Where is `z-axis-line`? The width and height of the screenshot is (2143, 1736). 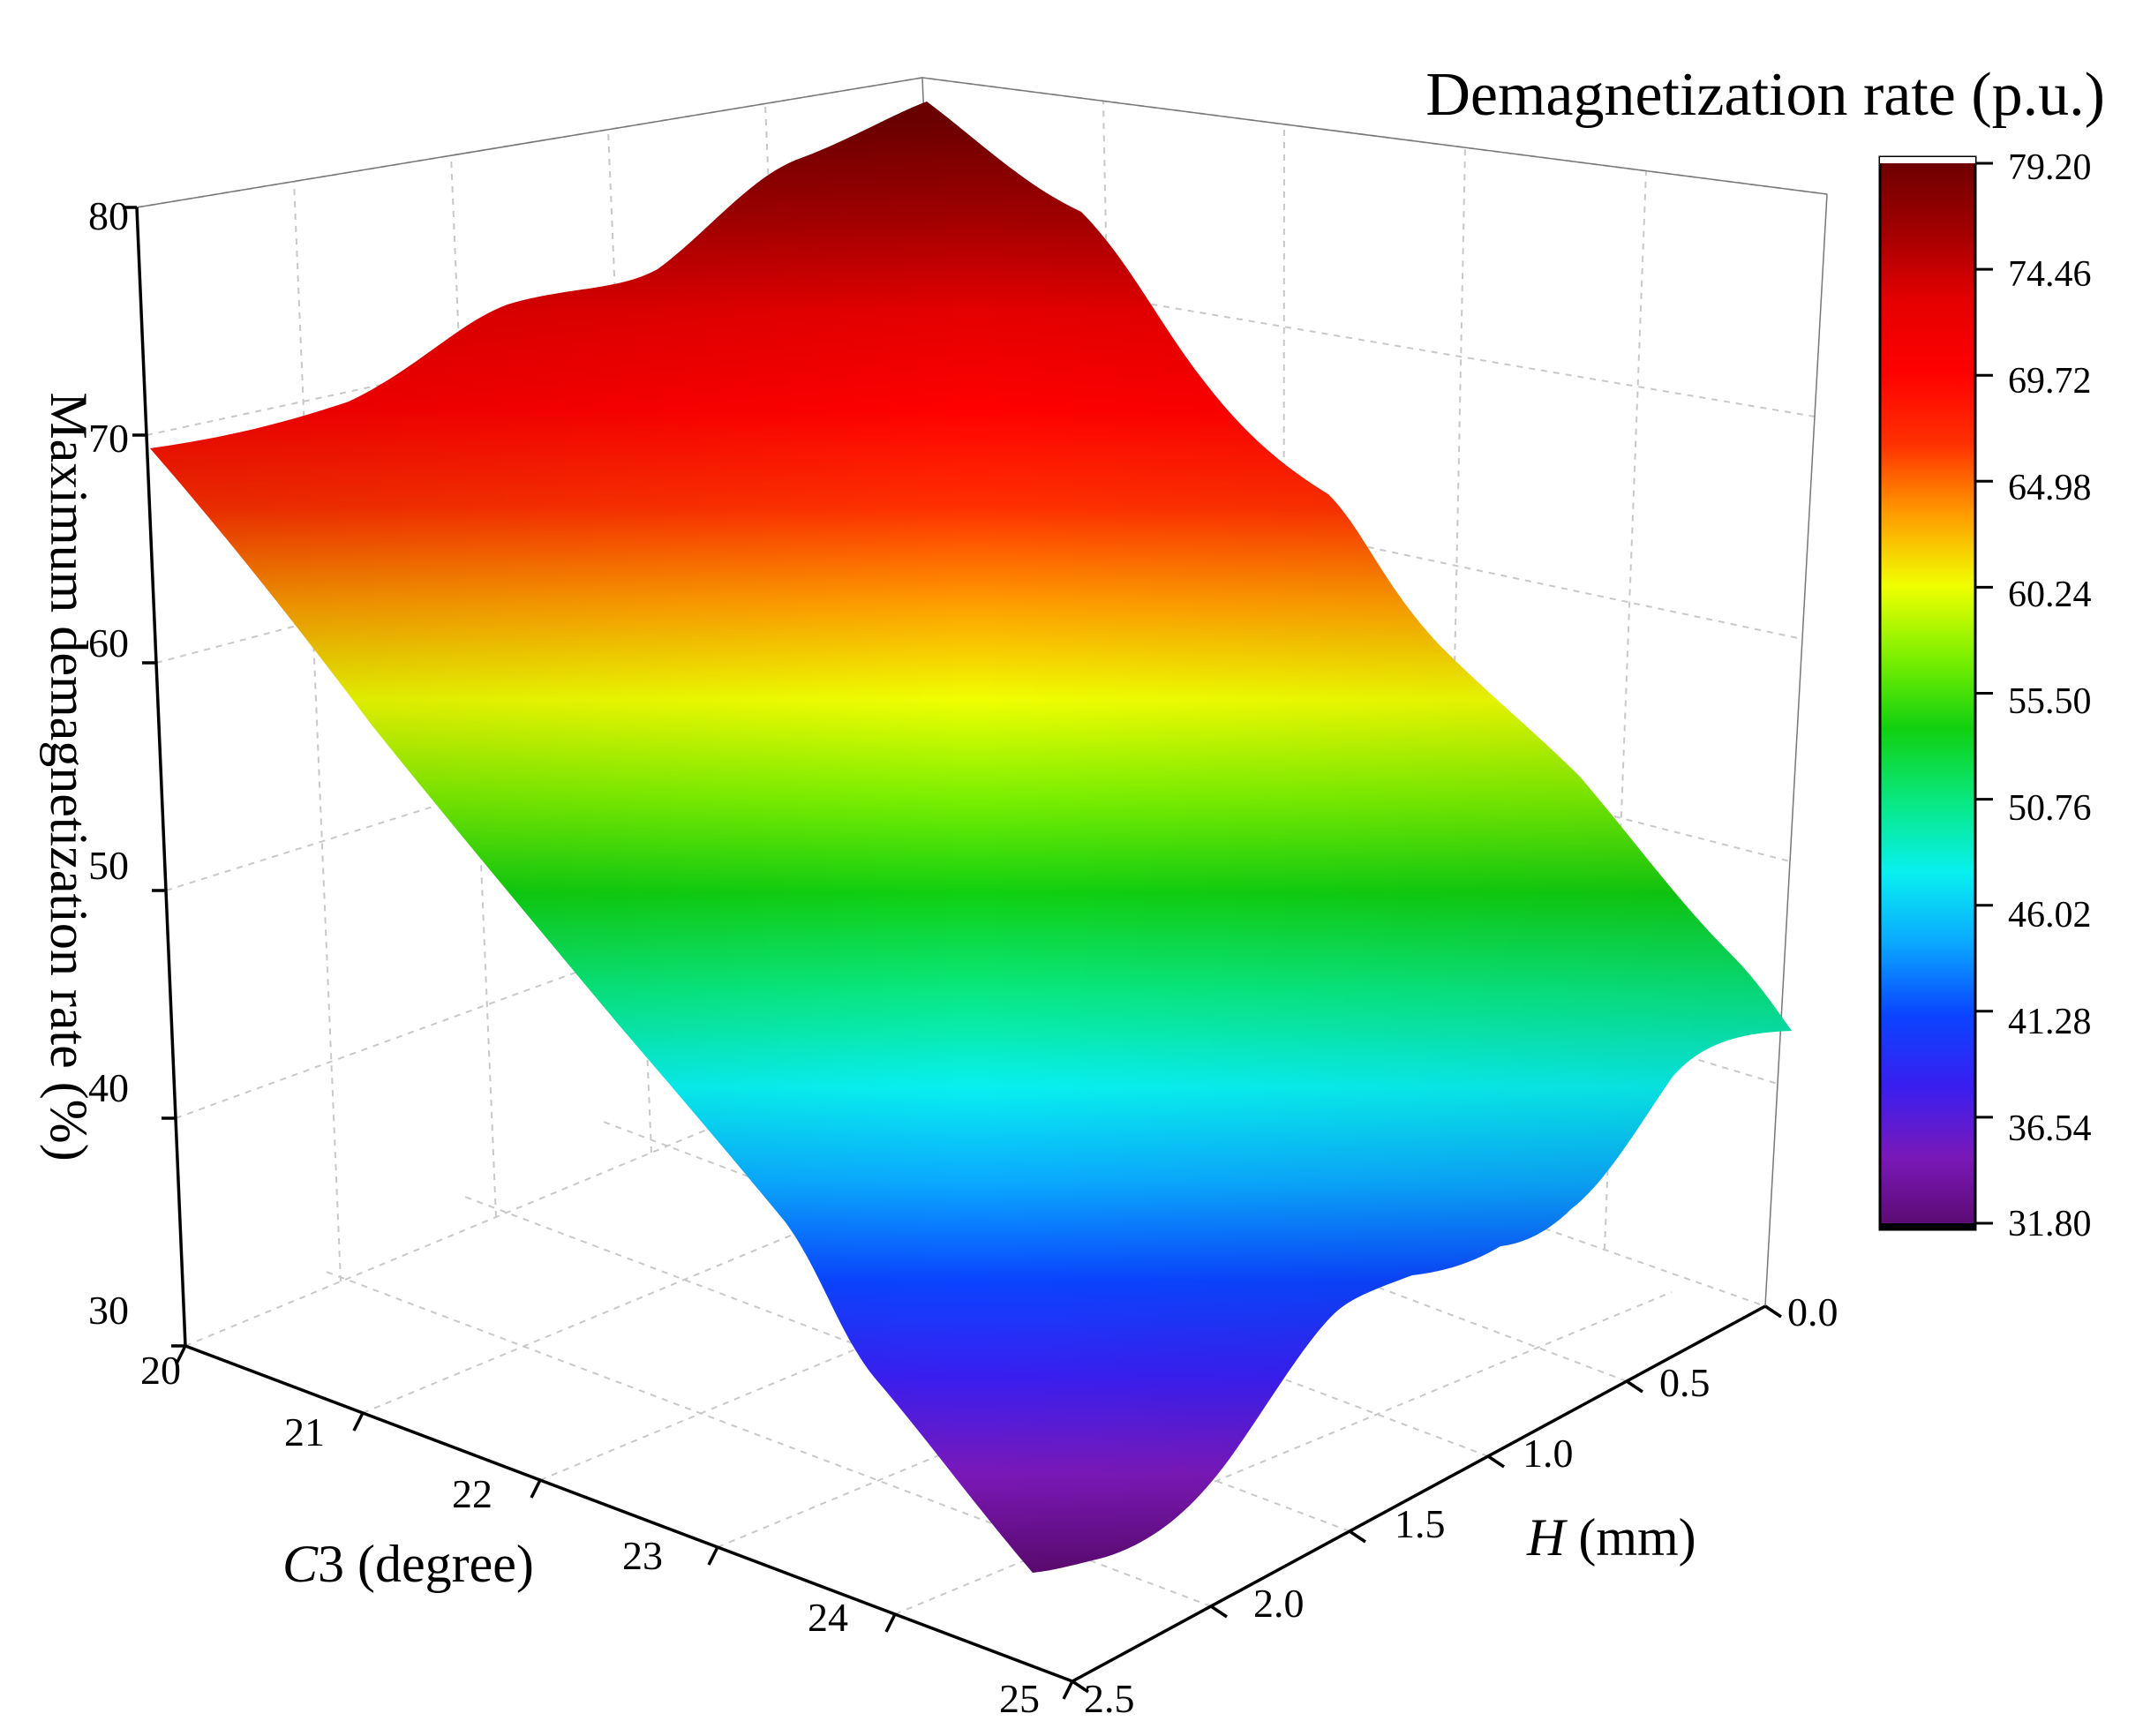 z-axis-line is located at coordinates (161, 777).